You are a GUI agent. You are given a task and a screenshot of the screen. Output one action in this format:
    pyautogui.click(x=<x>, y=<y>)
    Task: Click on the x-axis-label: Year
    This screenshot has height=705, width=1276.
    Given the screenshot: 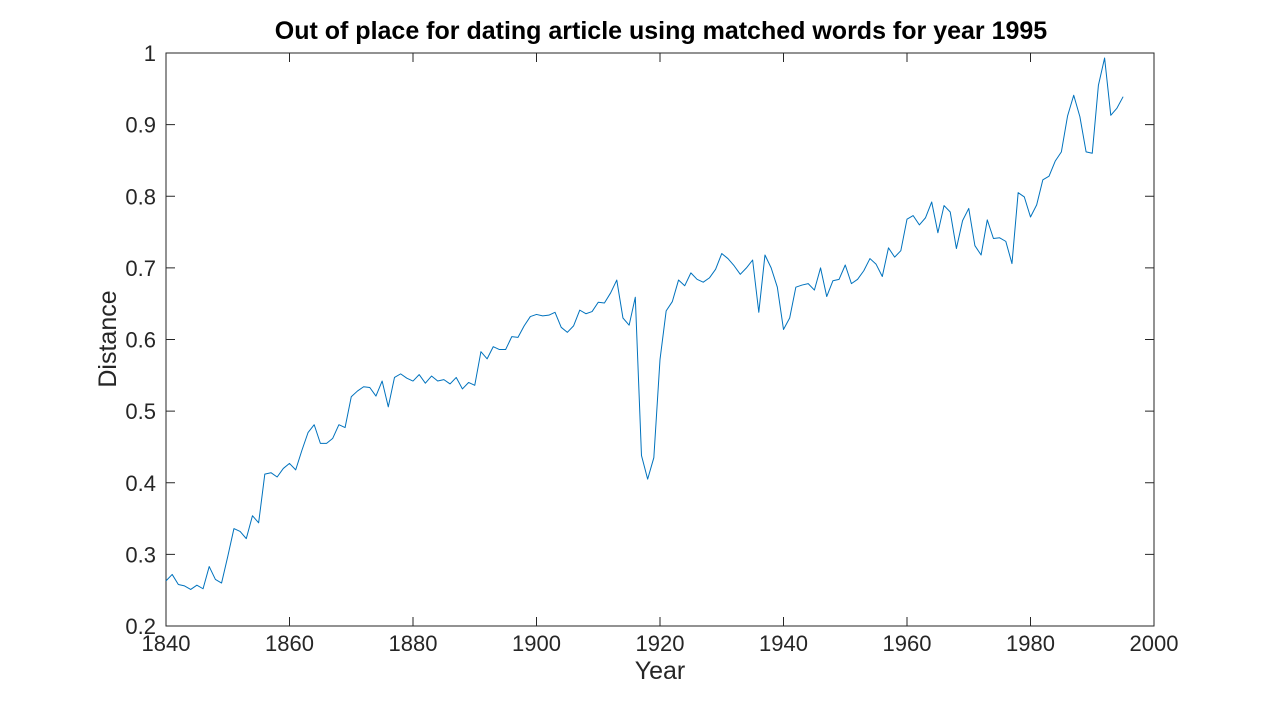 What is the action you would take?
    pyautogui.click(x=660, y=671)
    